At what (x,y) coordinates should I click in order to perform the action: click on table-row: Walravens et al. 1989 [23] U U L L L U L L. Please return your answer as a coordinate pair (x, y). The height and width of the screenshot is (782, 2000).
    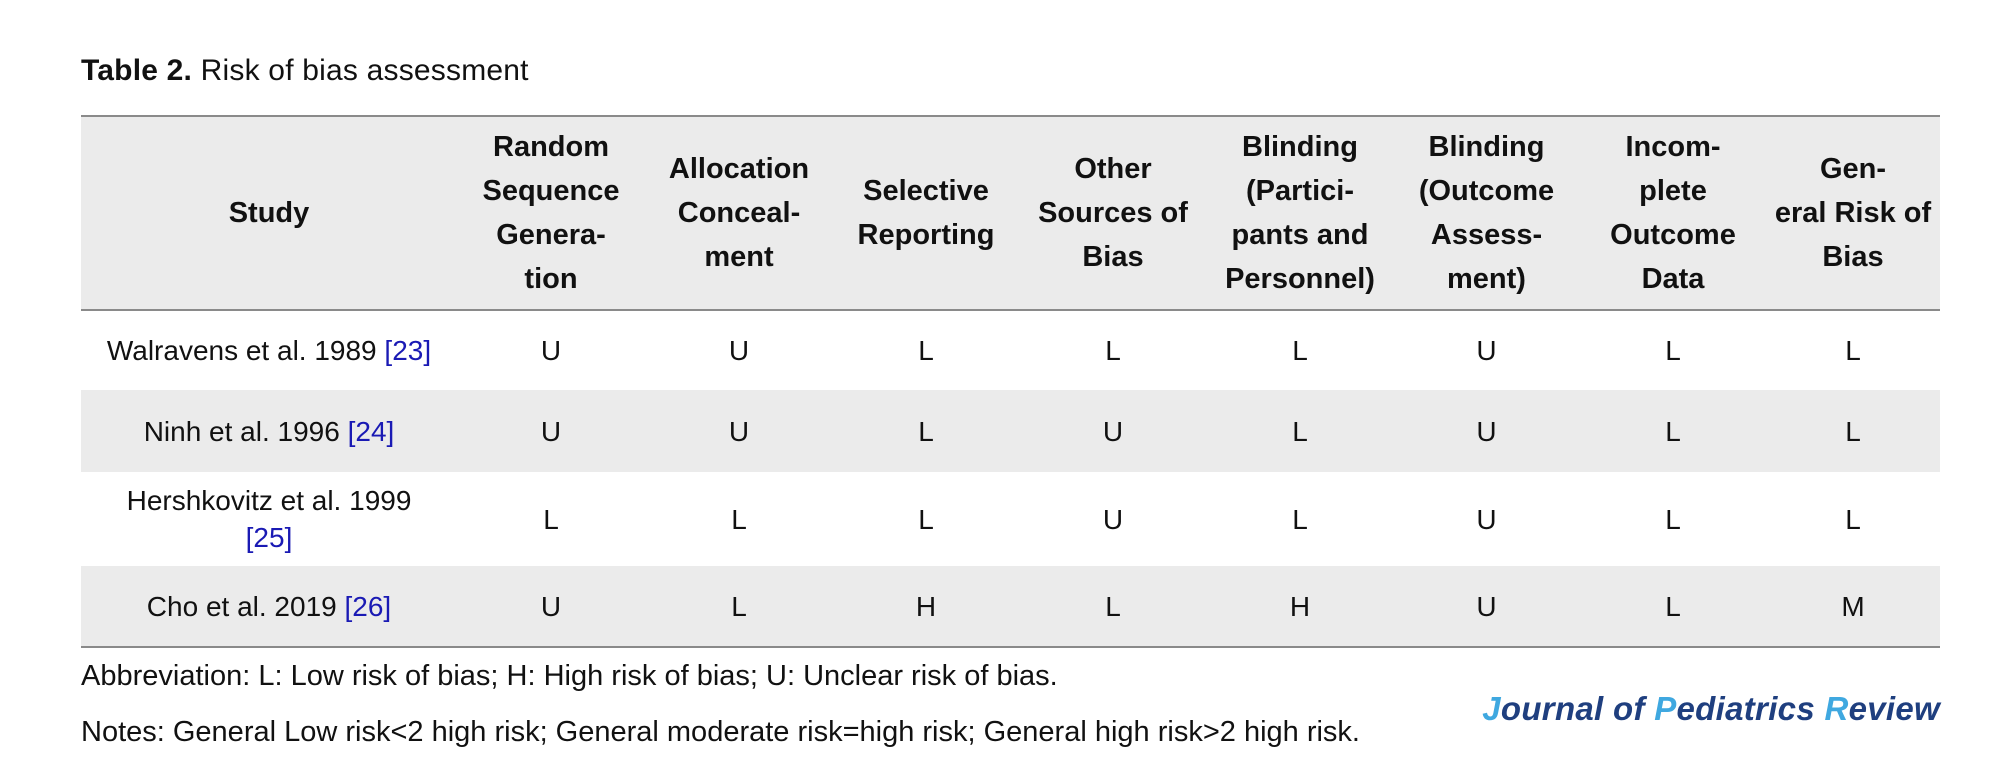
    Looking at the image, I should click on (1010, 350).